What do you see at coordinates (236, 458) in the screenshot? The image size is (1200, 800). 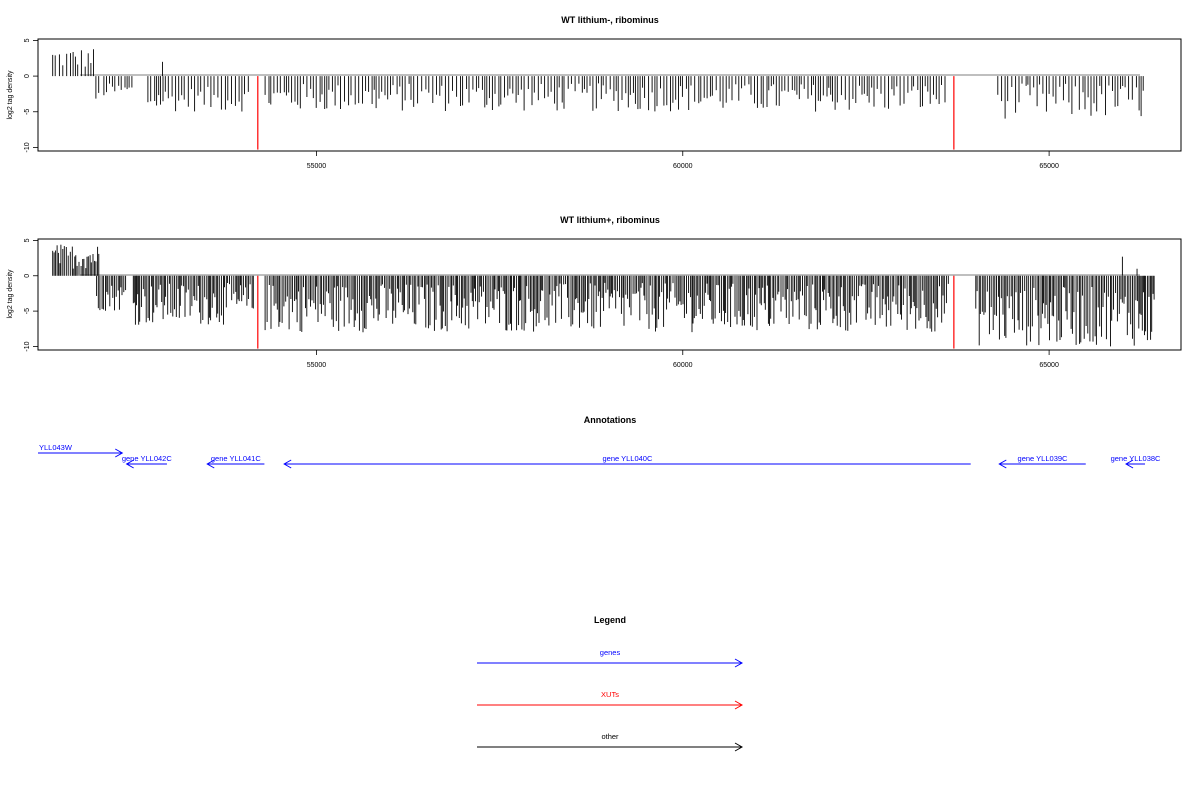 I see `gene-label: gene YLL041C` at bounding box center [236, 458].